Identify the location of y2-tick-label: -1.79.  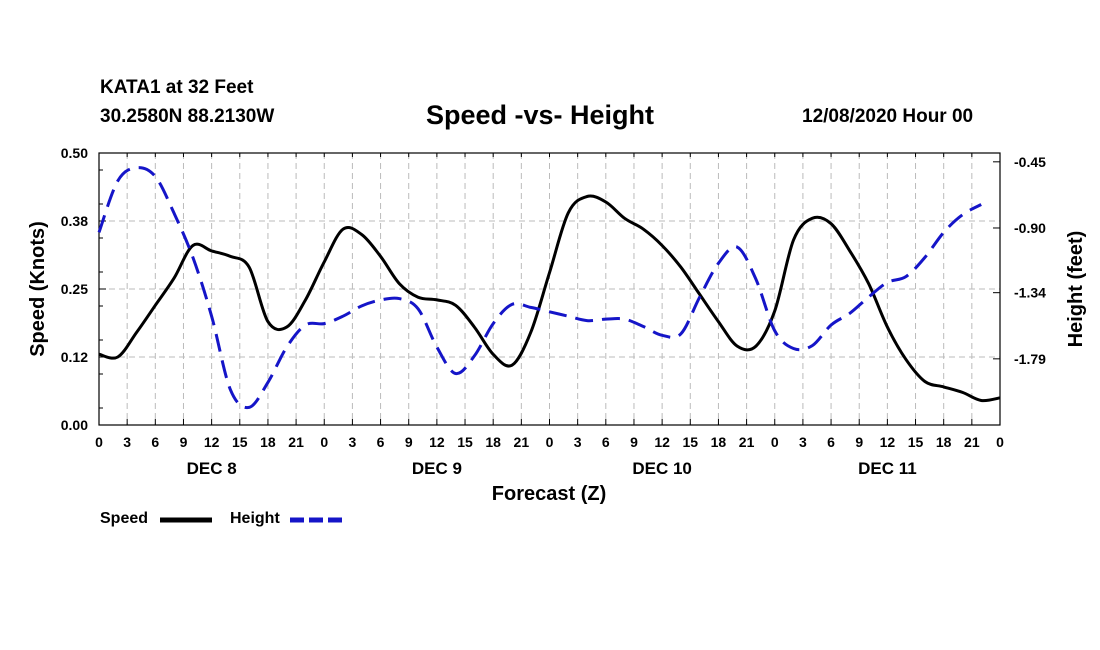
(1030, 359).